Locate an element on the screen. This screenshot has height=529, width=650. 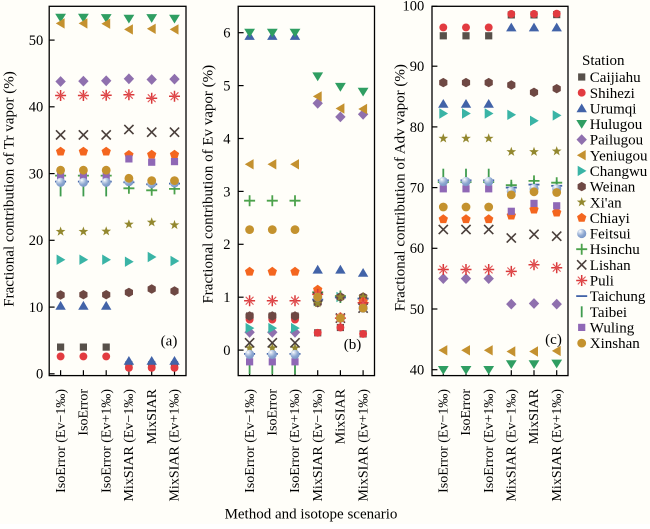
svg-text: (a) is located at coordinates (169, 342).